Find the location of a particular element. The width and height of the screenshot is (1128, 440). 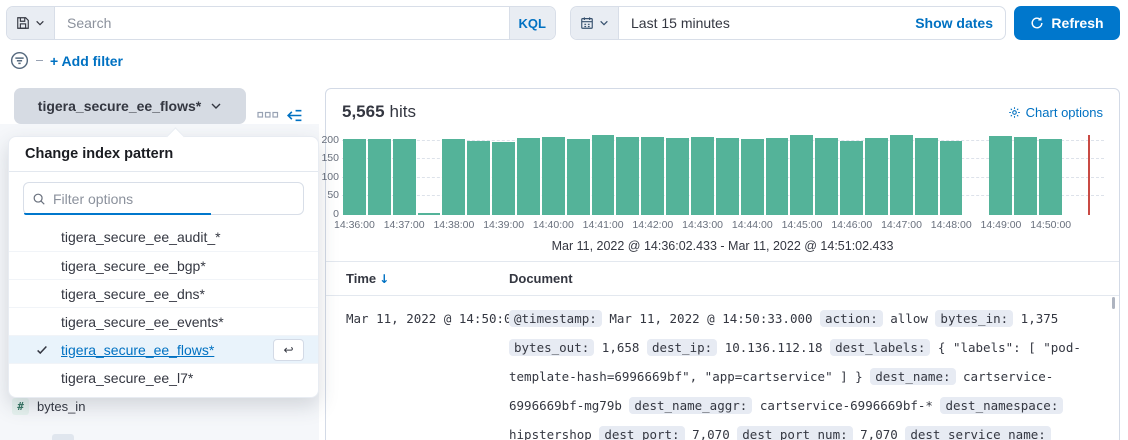

x-axis-label: 14:47:00 is located at coordinates (901, 225).